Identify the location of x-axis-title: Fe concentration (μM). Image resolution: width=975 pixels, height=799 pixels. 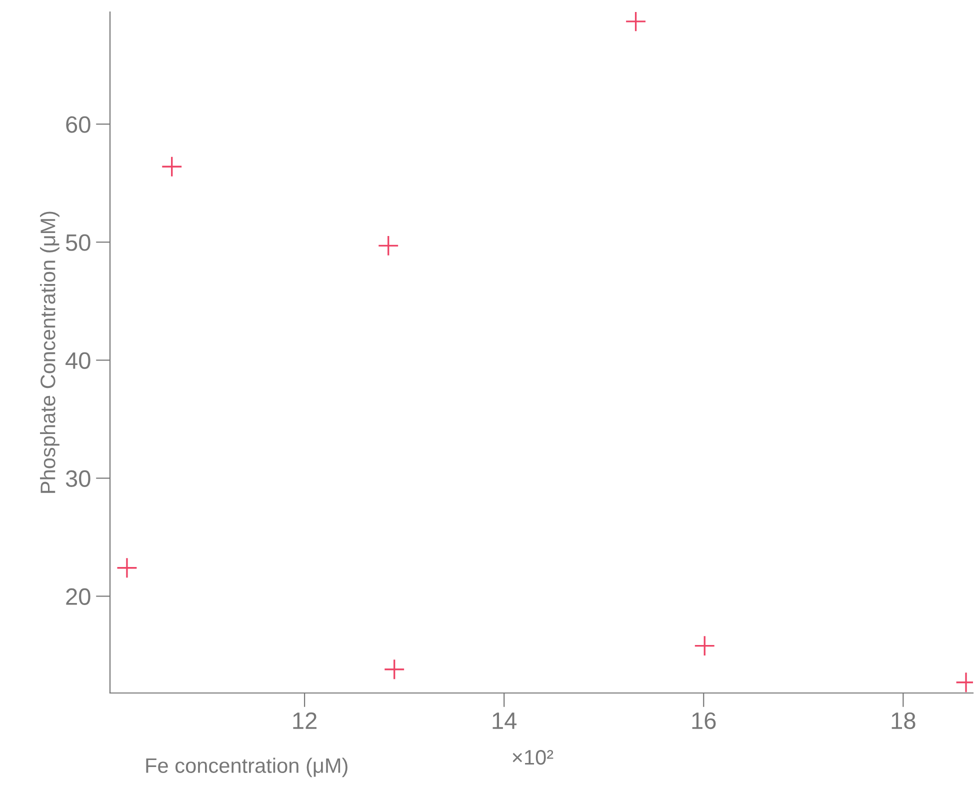
(247, 768).